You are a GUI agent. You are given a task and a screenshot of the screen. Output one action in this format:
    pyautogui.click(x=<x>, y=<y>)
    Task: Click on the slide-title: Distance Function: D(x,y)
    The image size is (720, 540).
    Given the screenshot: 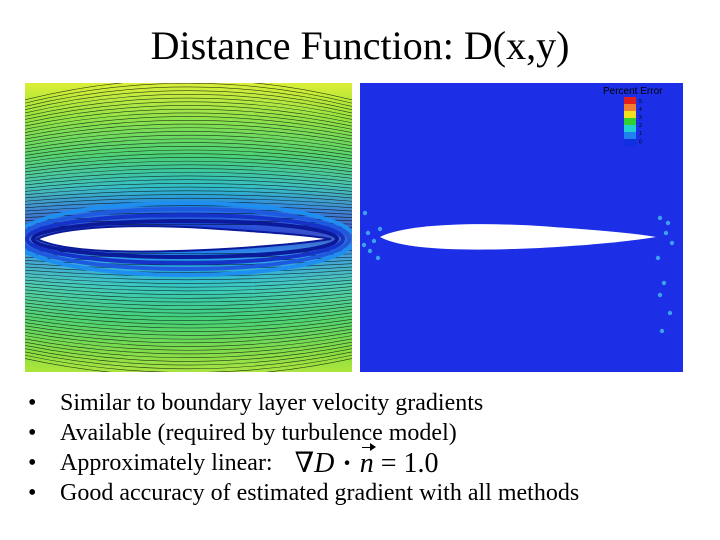 What is the action you would take?
    pyautogui.click(x=360, y=45)
    